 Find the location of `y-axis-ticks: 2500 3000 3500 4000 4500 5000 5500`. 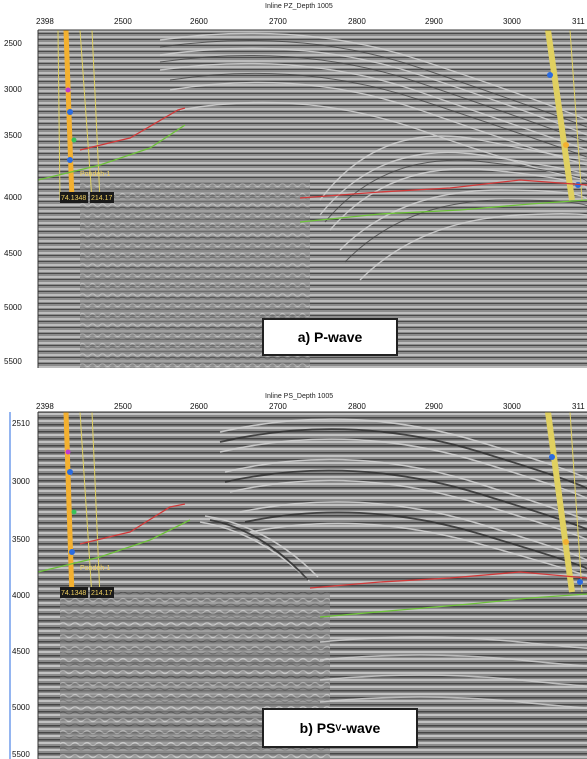

y-axis-ticks: 2500 3000 3500 4000 4500 5000 5500 is located at coordinates (13, 202).